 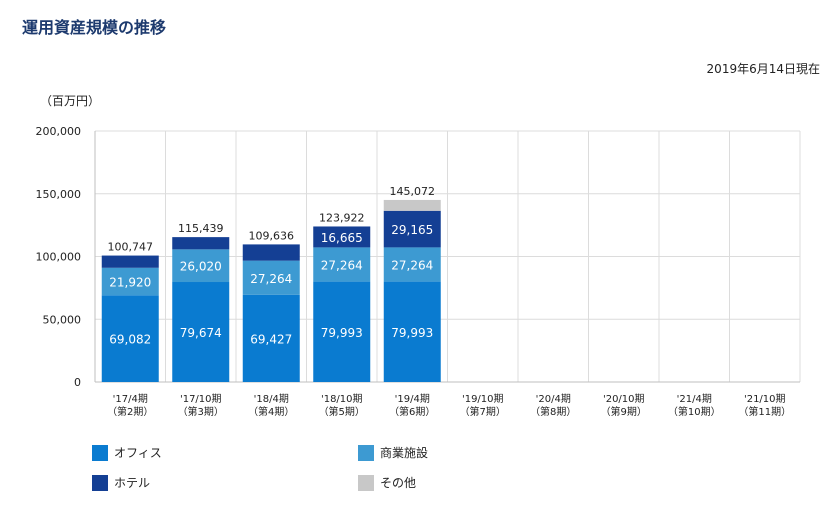 What do you see at coordinates (271, 399) in the screenshot?
I see `x-tick-label: '18/4期` at bounding box center [271, 399].